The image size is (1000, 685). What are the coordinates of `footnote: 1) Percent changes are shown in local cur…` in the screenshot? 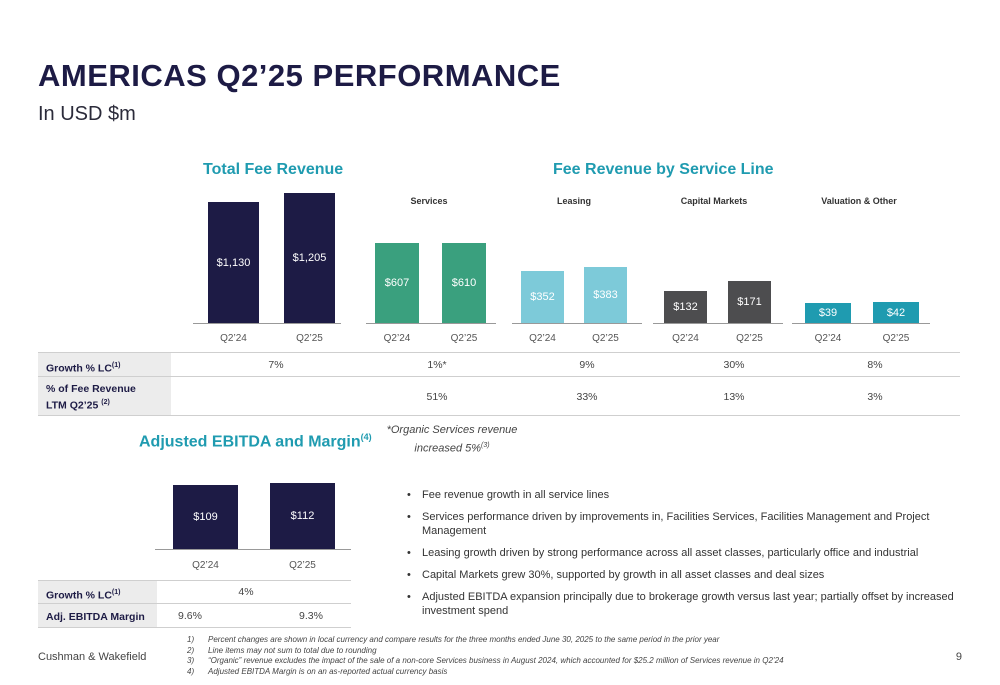 It's located at (453, 639).